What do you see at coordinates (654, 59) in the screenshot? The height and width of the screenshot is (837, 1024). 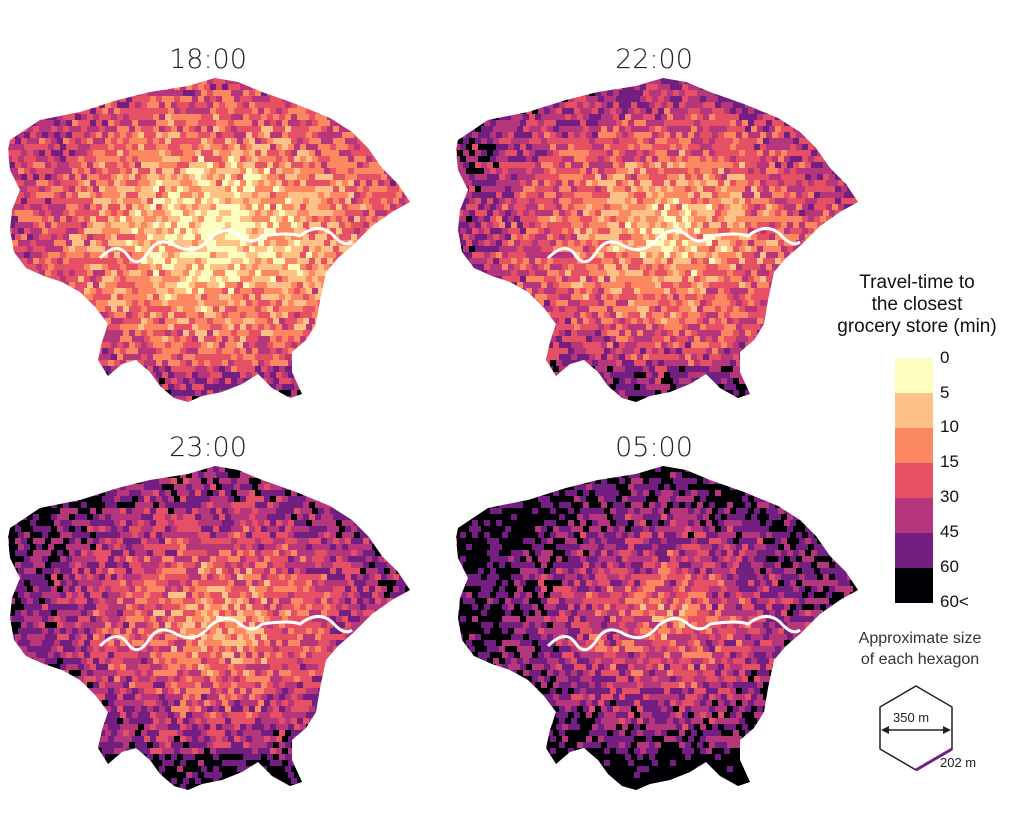 I see `panel-title-2: 22:00` at bounding box center [654, 59].